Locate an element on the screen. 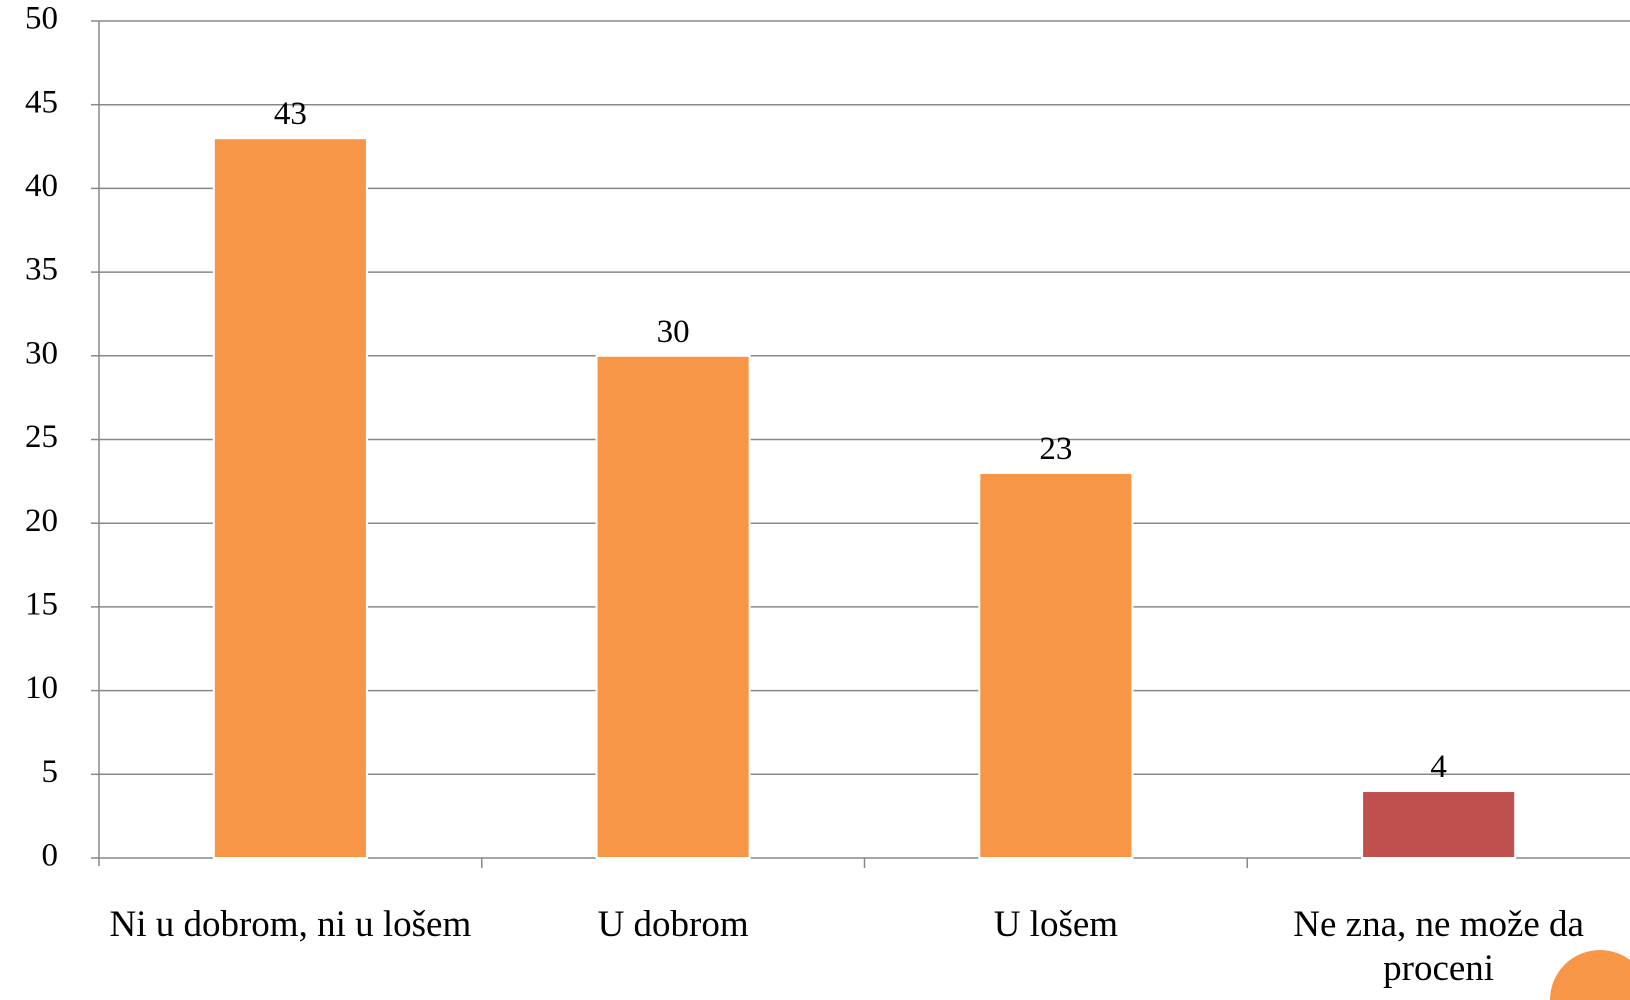 The image size is (1630, 1000). y-tick-label: 40 is located at coordinates (41, 186).